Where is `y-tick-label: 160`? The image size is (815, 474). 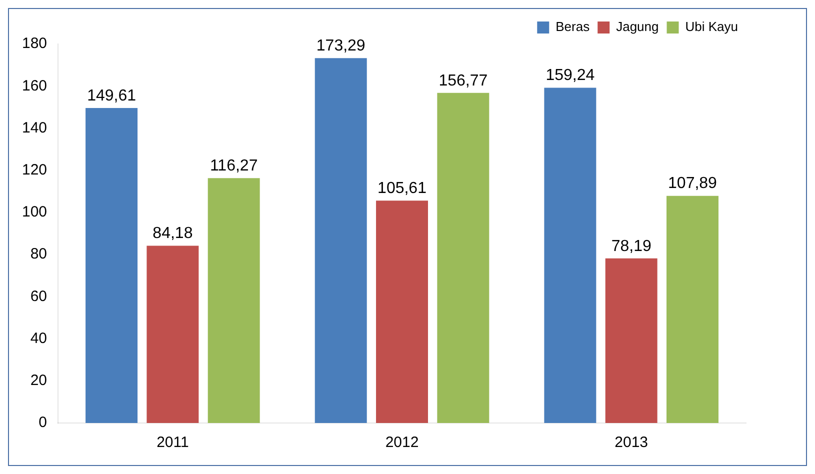 y-tick-label: 160 is located at coordinates (35, 85).